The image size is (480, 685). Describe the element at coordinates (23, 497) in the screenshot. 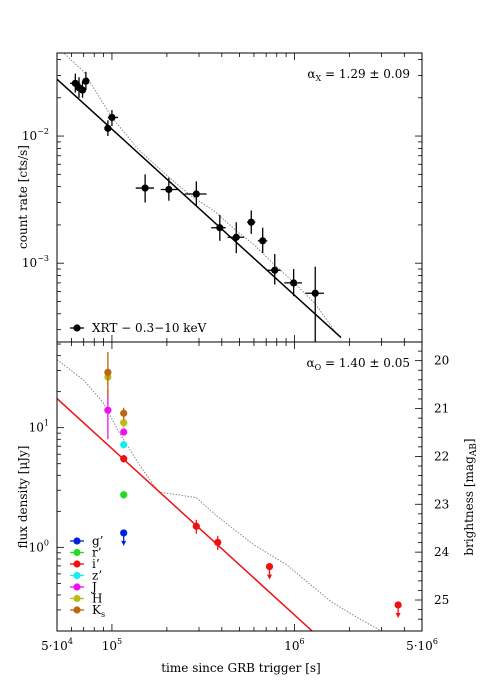

I see `bottom-y-axis-label: flux density [μJy]` at that location.